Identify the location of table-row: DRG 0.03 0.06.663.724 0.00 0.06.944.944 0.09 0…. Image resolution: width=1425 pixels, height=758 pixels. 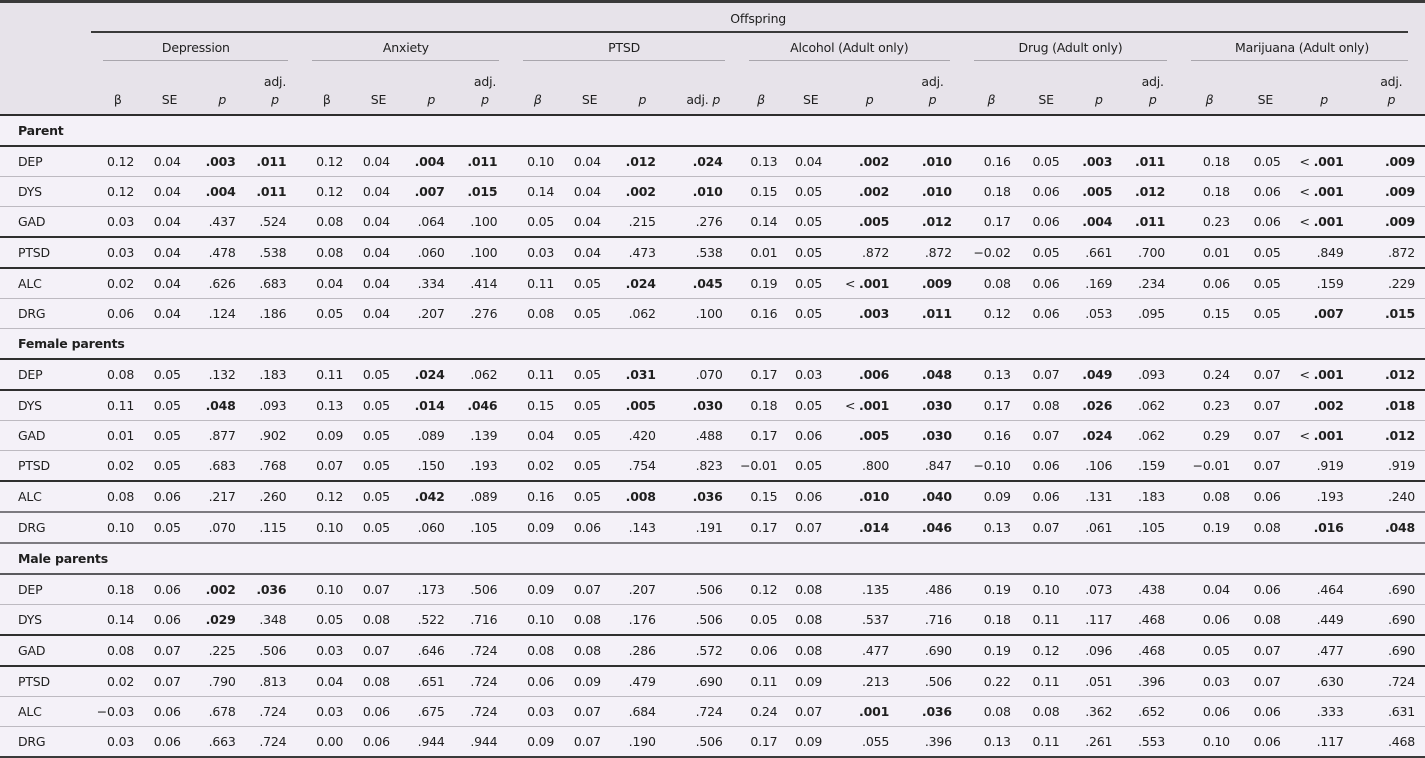
(712, 742).